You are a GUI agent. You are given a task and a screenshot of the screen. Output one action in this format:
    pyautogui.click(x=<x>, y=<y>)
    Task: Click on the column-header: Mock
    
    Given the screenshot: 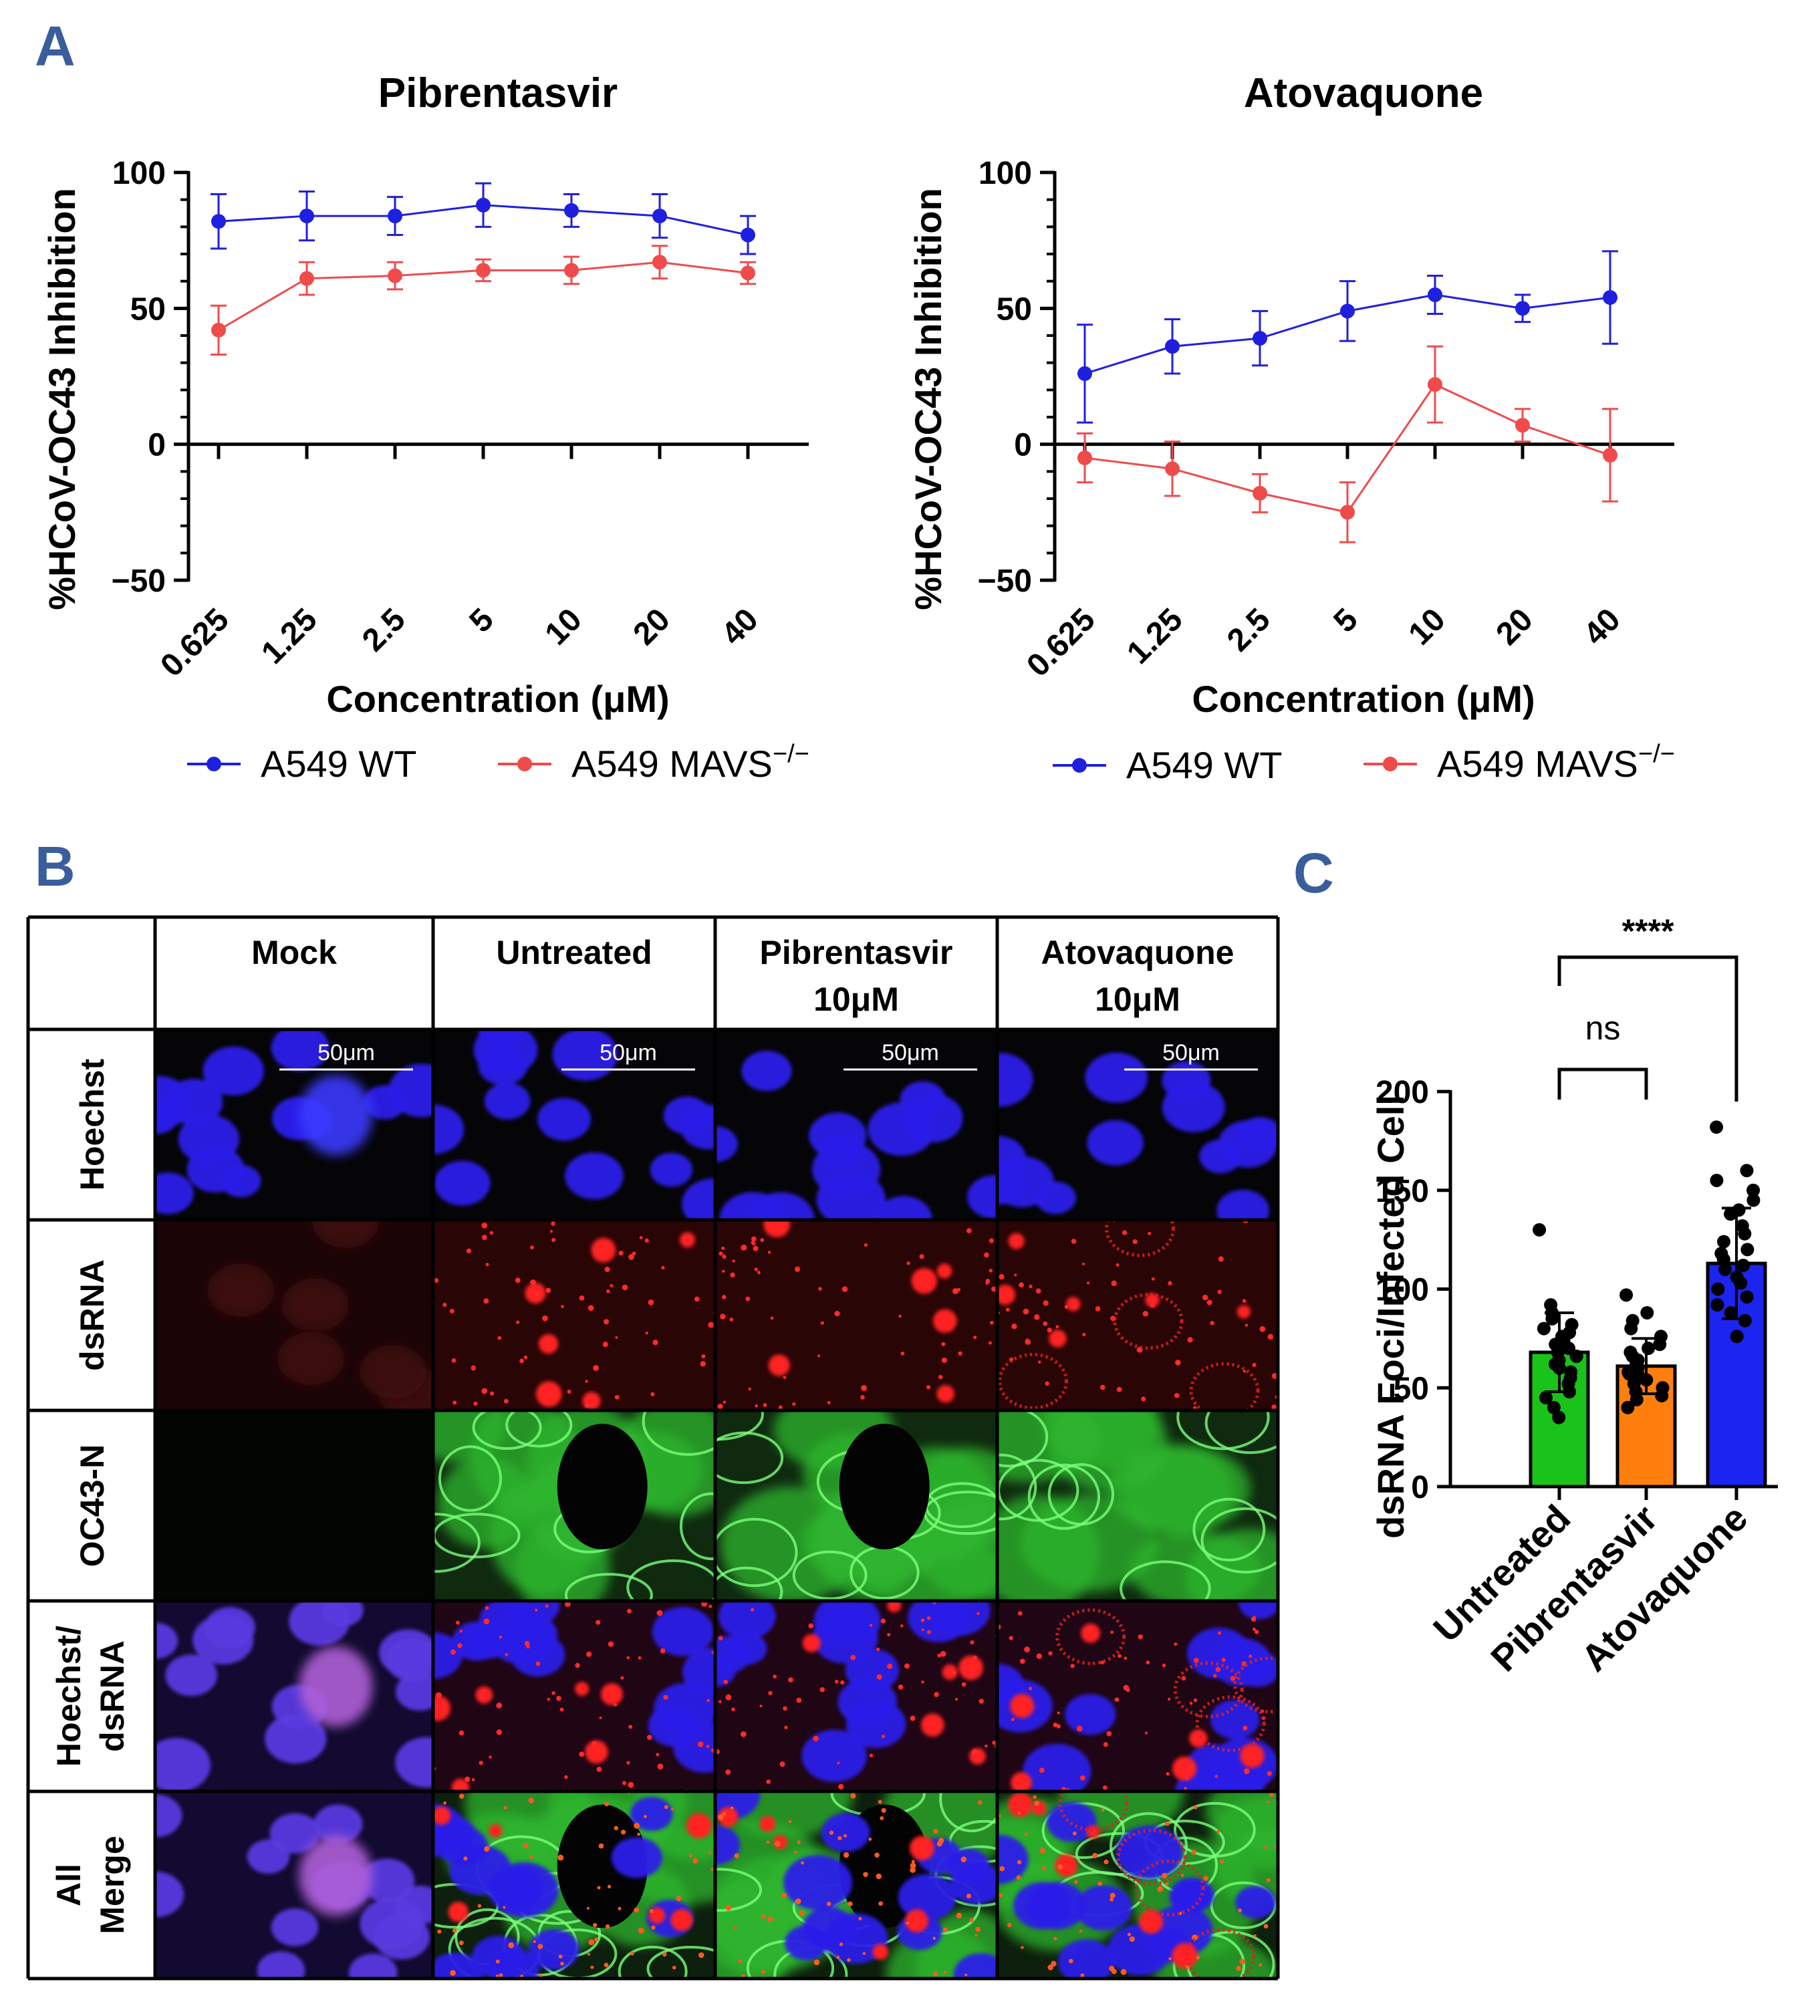 What is the action you would take?
    pyautogui.click(x=294, y=952)
    